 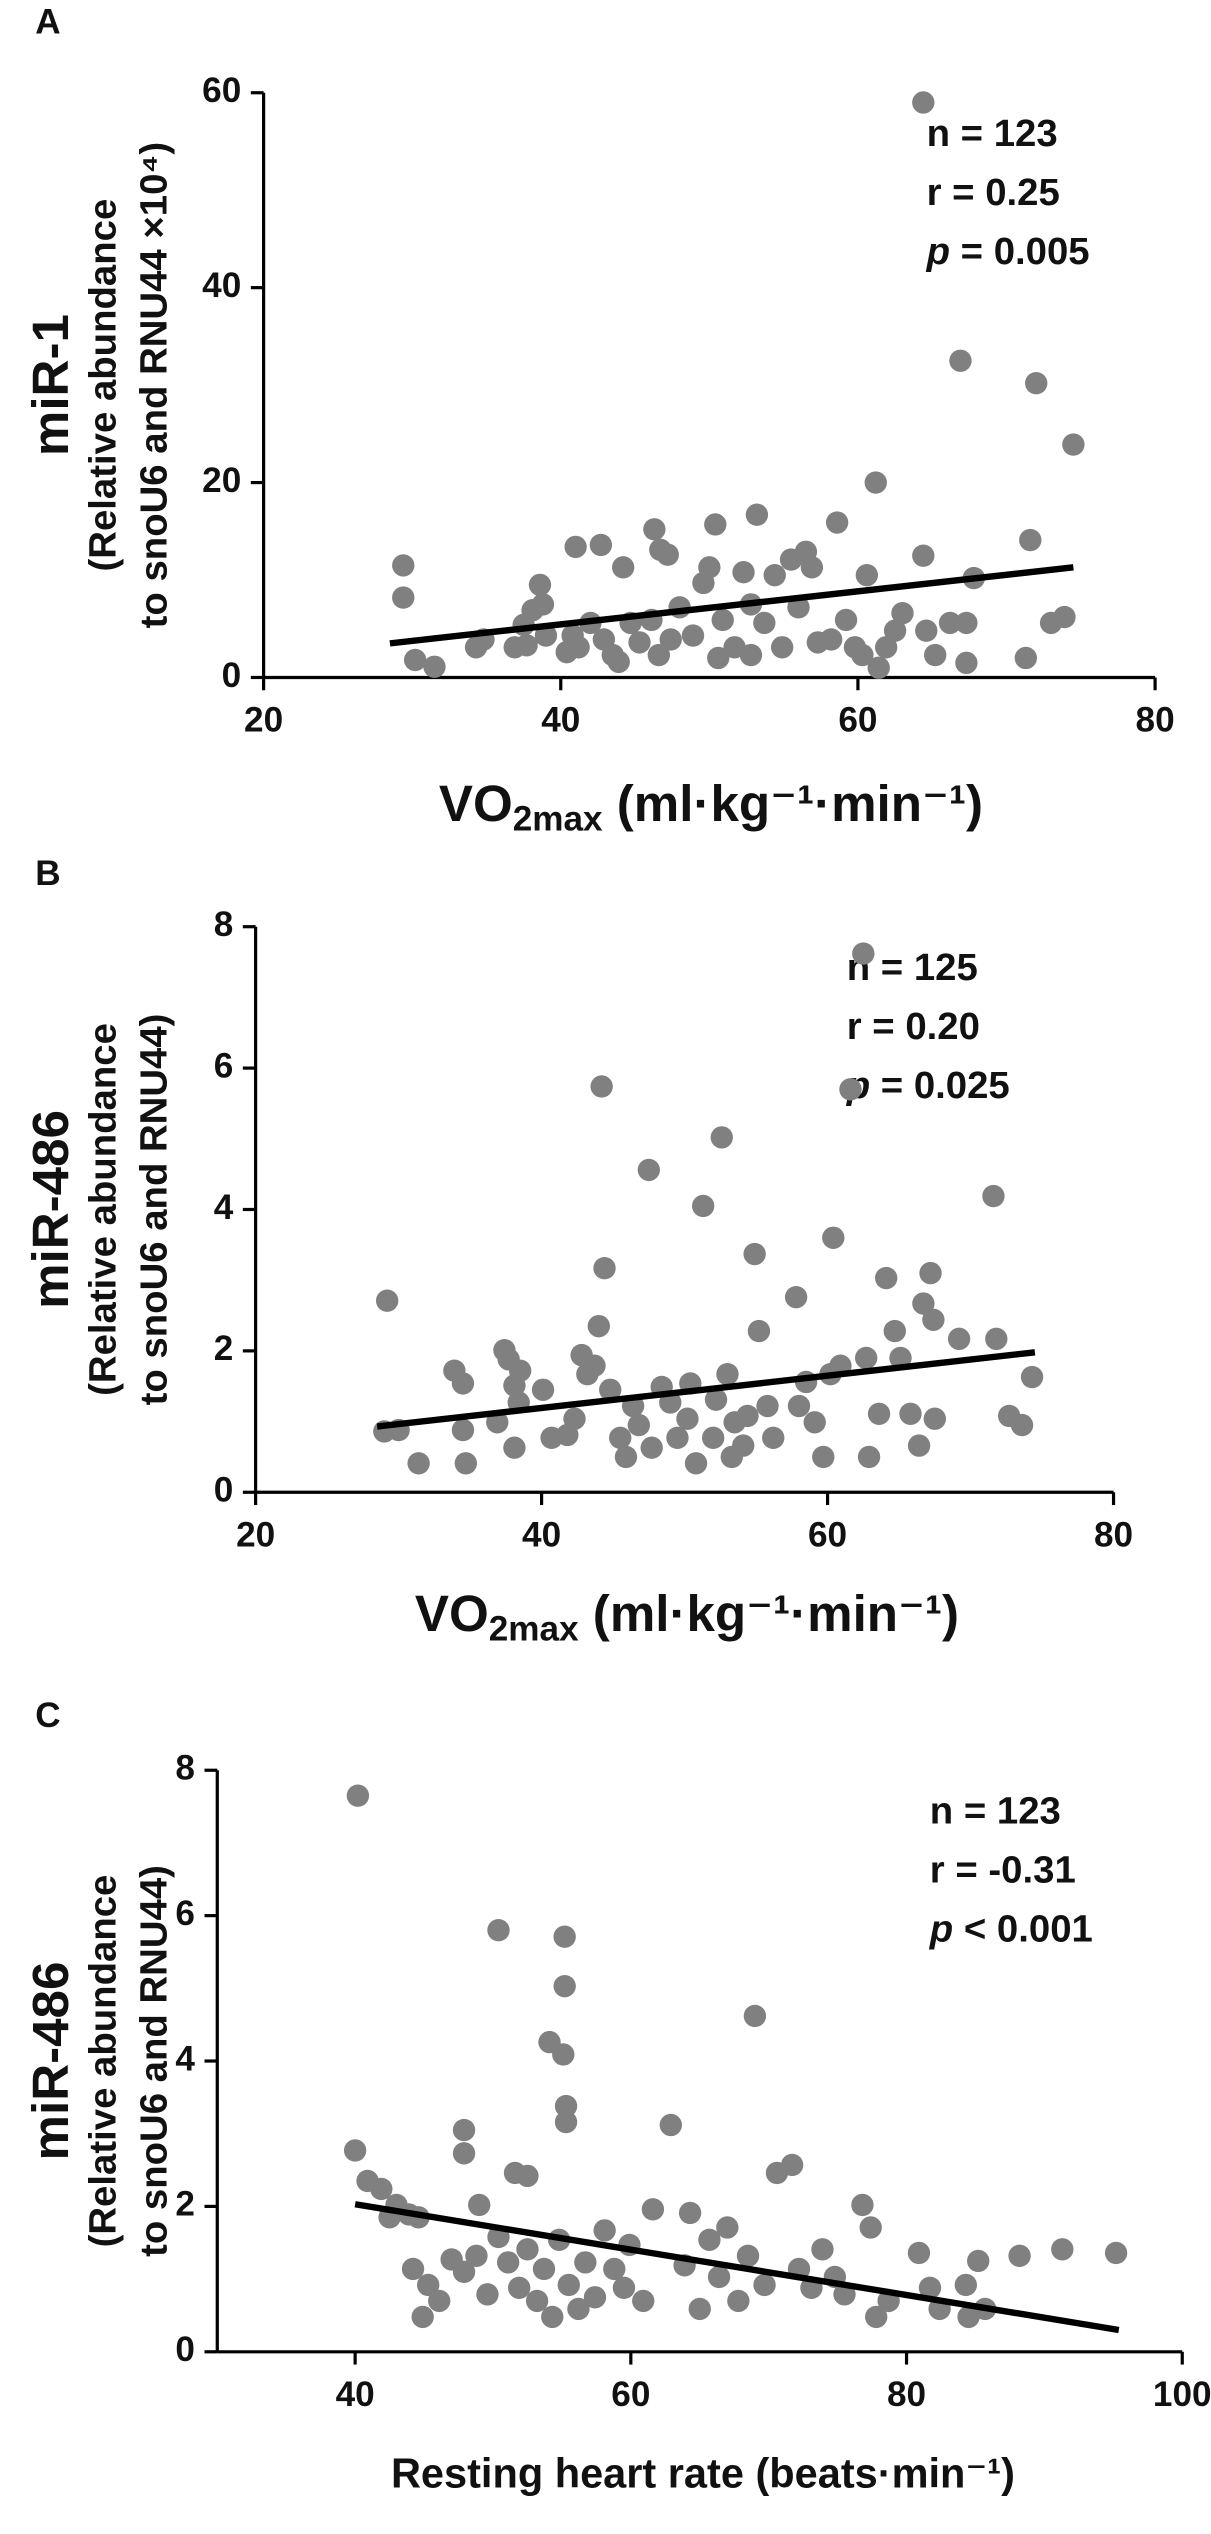 I want to click on y-axis-label: miR-486, so click(x=50, y=2061).